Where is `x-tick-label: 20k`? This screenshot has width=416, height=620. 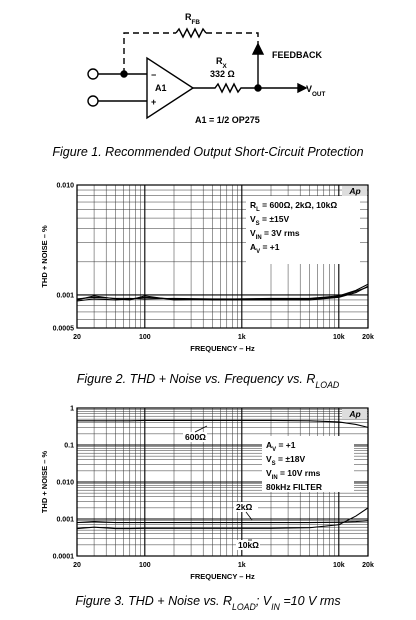
x-tick-label: 20k is located at coordinates (368, 337).